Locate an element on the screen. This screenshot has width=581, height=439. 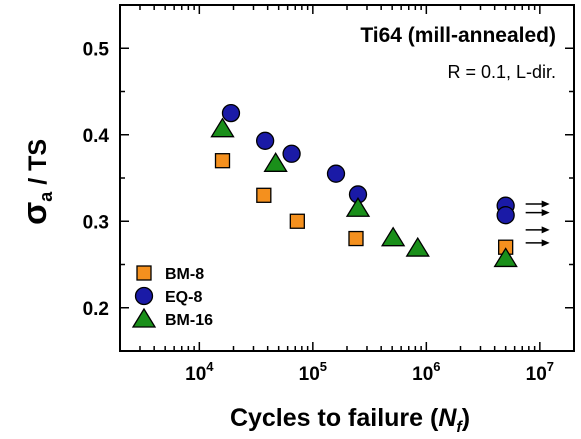
y-axis-label-sub: a is located at coordinates (46, 196).